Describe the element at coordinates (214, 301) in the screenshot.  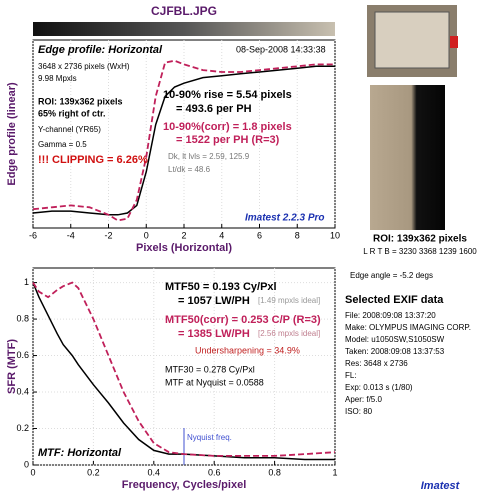
I see `annotation: = 1057 LW/PH` at that location.